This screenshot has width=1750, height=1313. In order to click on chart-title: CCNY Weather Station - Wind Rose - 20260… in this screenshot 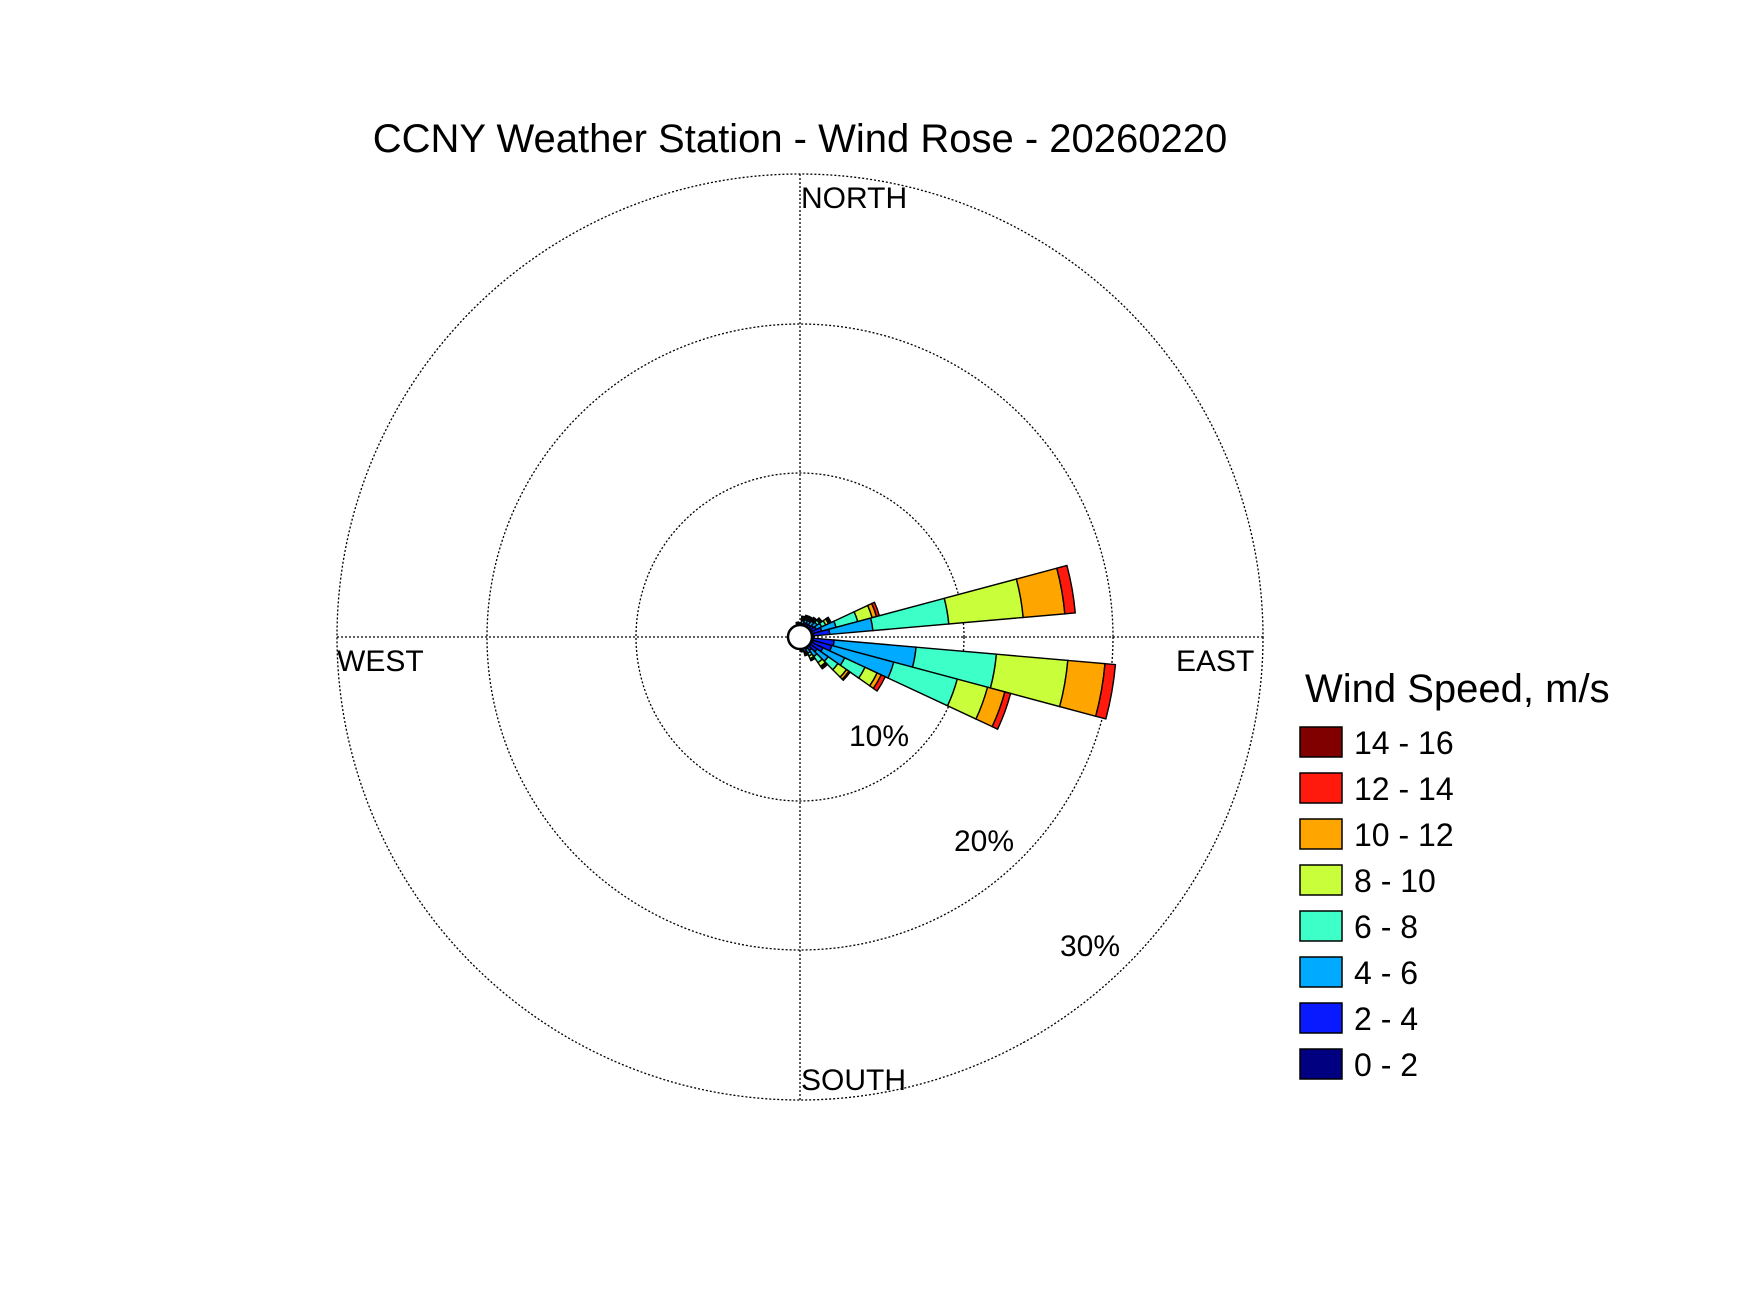, I will do `click(800, 139)`.